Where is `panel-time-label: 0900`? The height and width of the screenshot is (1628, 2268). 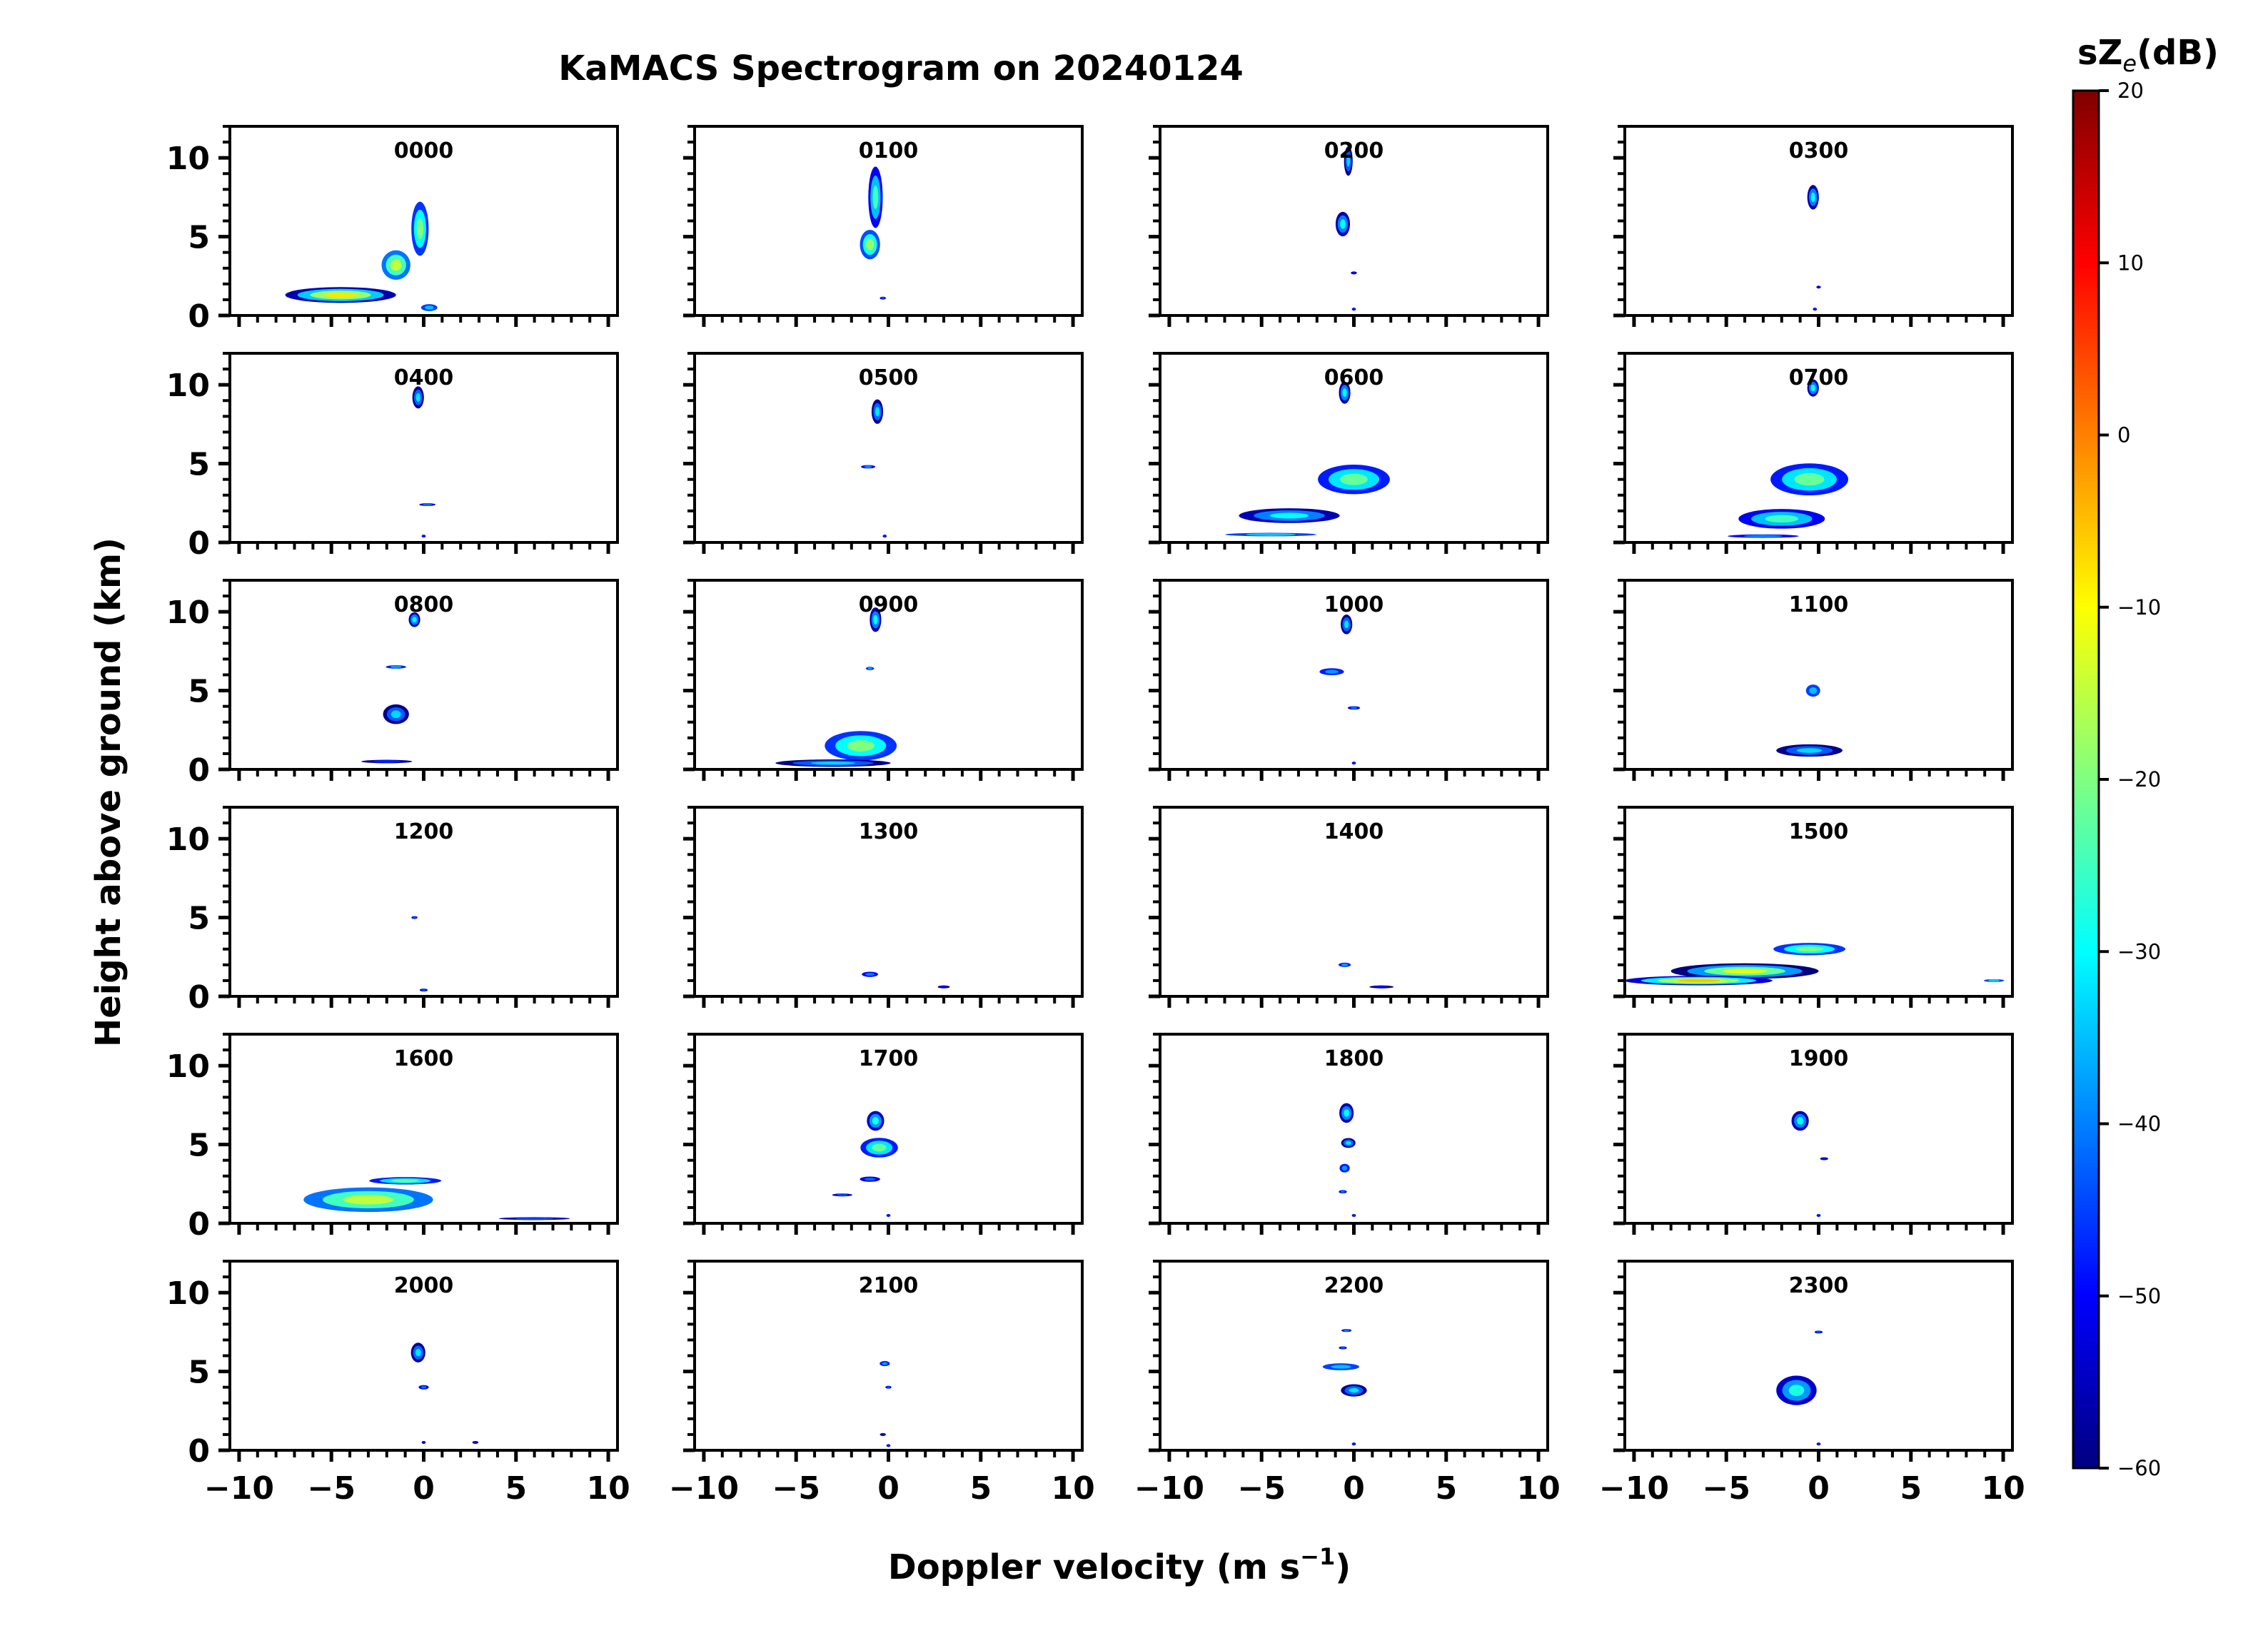 panel-time-label: 0900 is located at coordinates (889, 604).